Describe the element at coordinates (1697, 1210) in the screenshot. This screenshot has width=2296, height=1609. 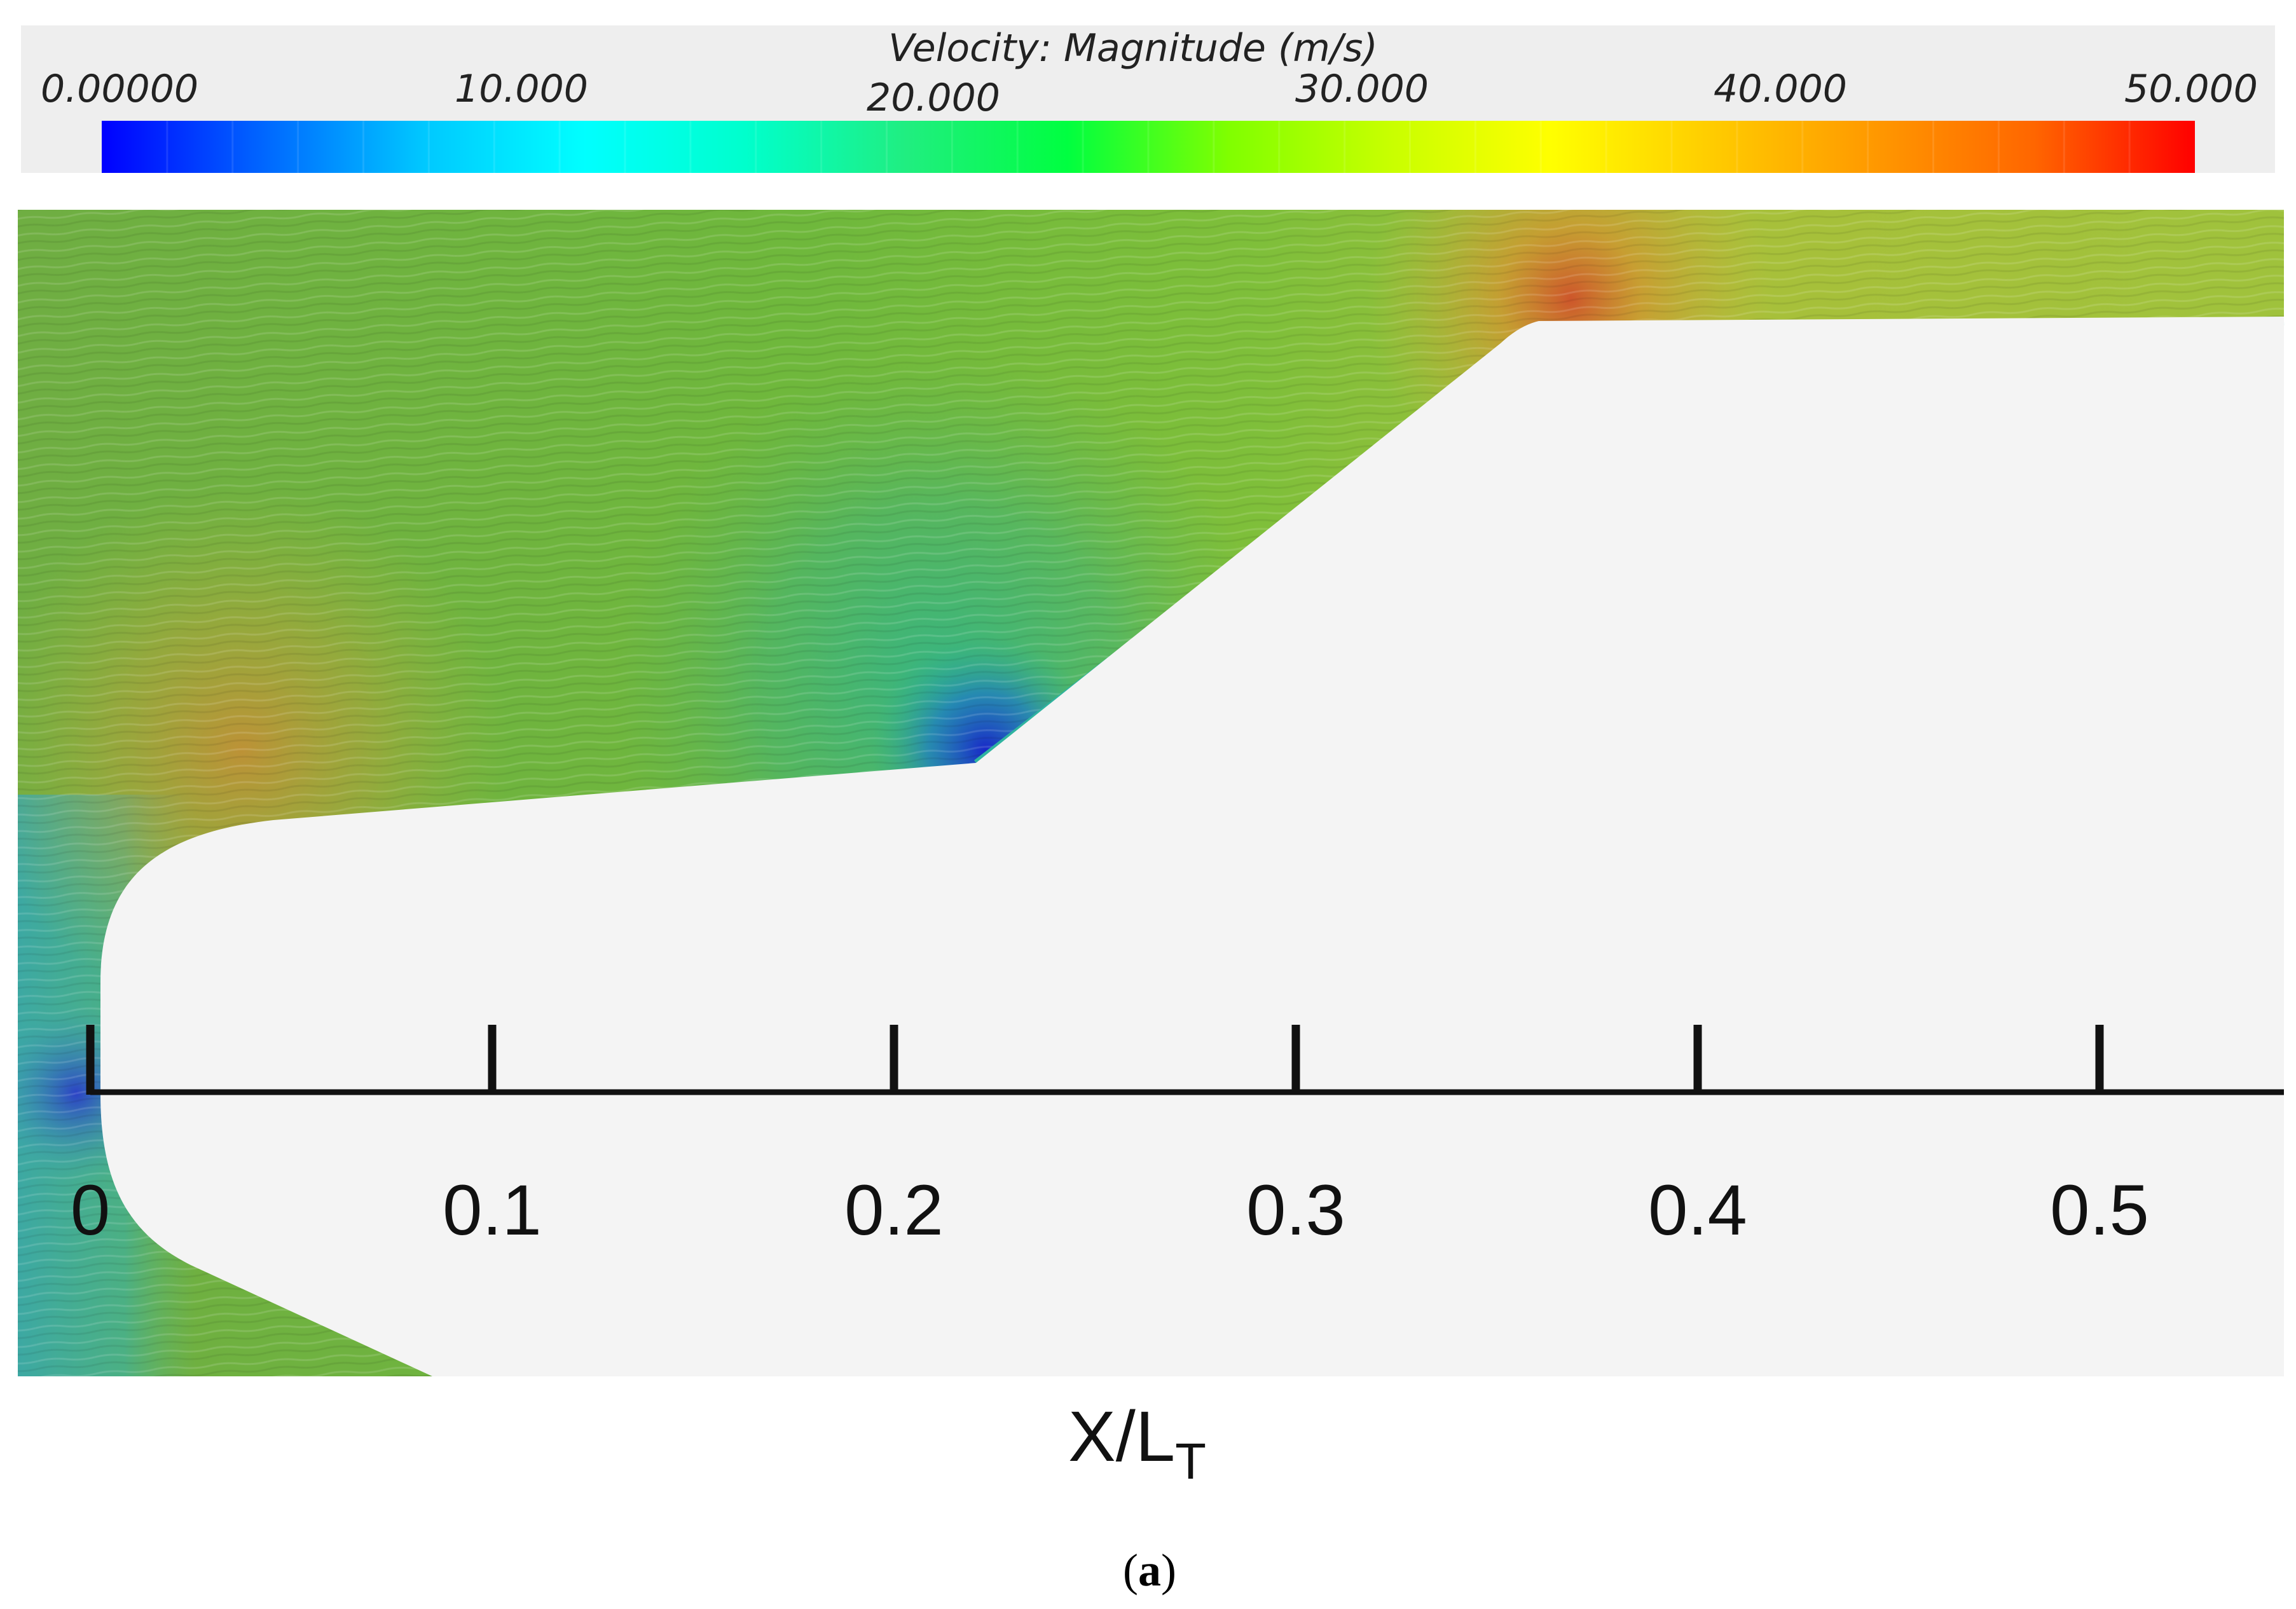
I see `axis-tick-label: 0.4` at that location.